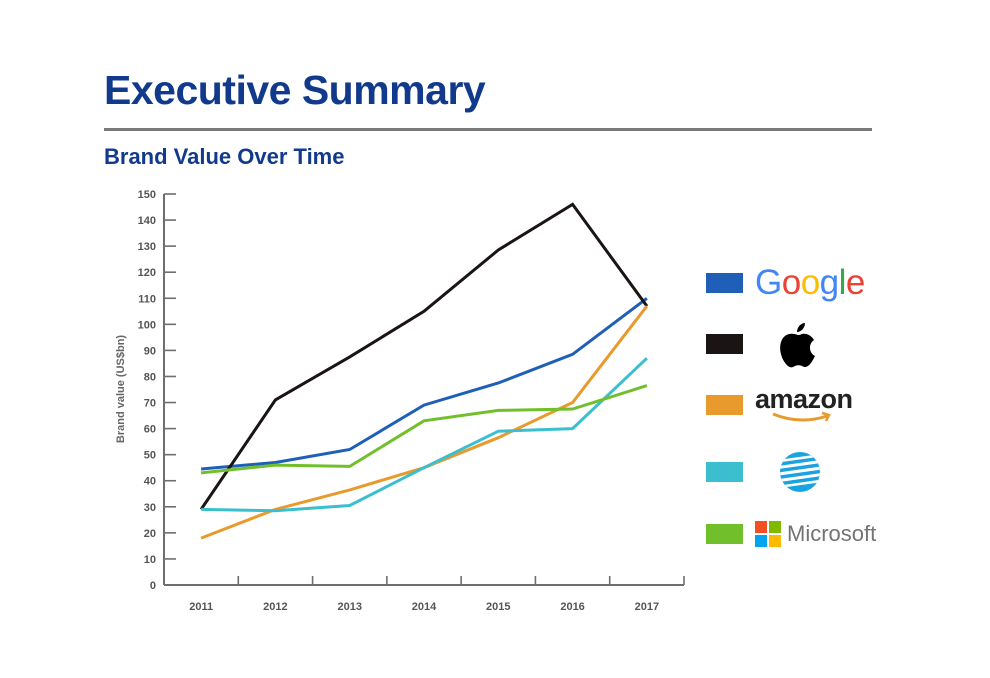 The height and width of the screenshot is (678, 990). I want to click on series-line-google, so click(424, 384).